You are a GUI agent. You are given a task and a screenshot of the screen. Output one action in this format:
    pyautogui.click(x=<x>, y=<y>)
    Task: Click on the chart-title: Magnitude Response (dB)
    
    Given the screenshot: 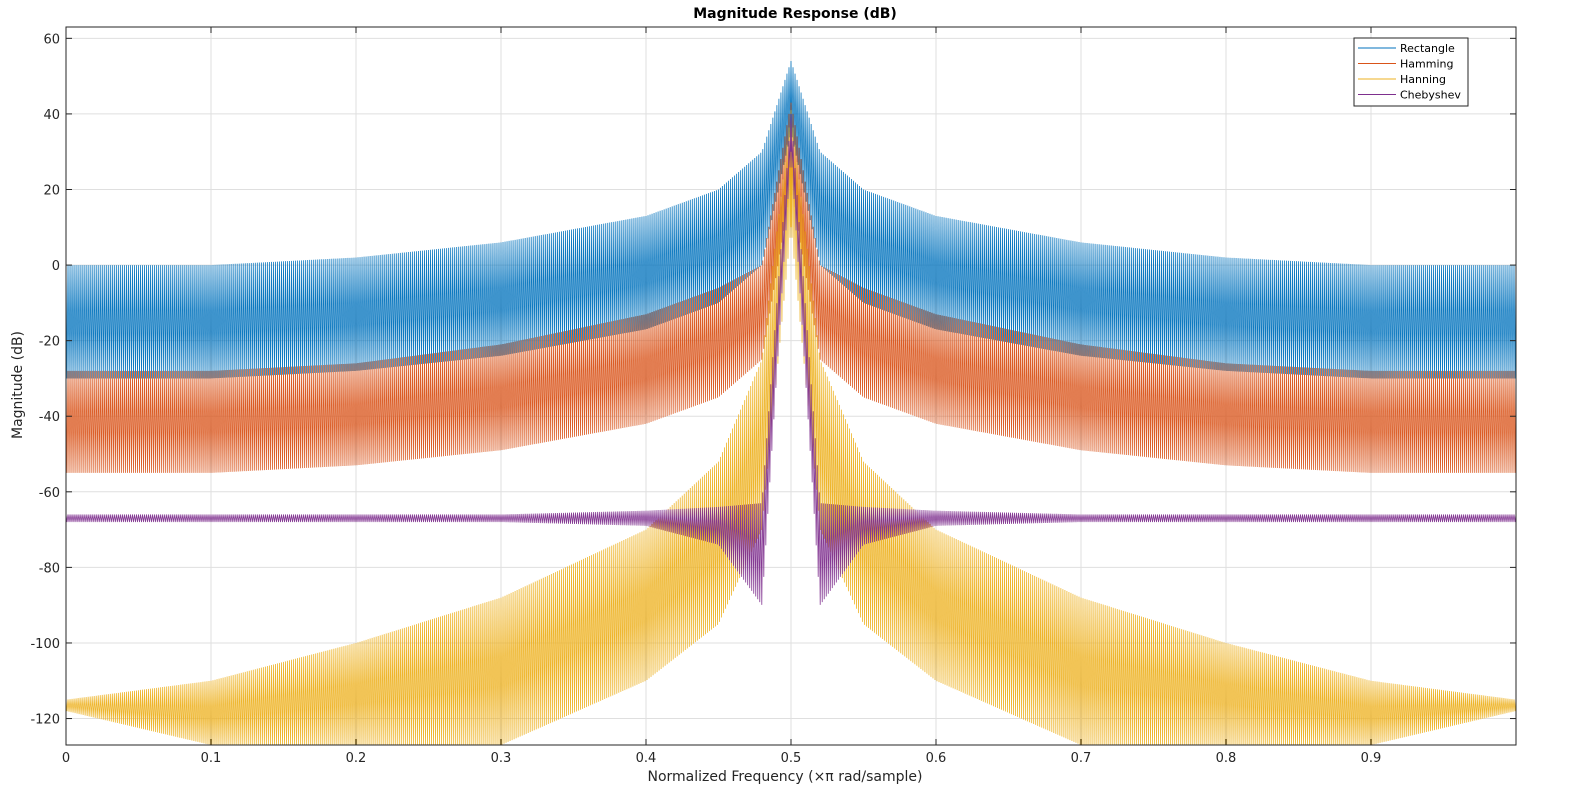 What is the action you would take?
    pyautogui.click(x=795, y=14)
    